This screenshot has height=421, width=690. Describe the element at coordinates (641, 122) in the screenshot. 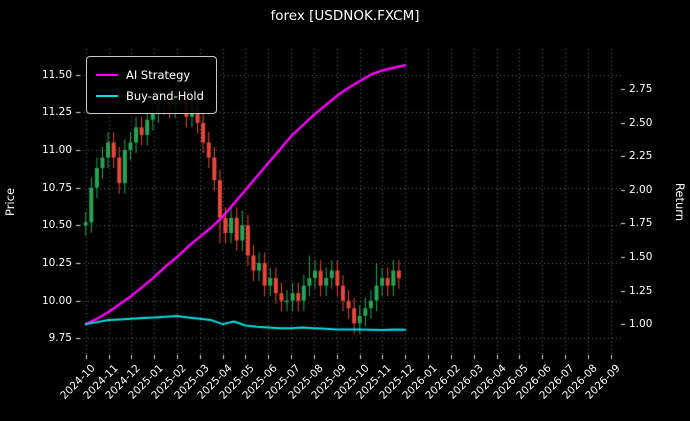

I see `return-tick-label: 2.50` at that location.